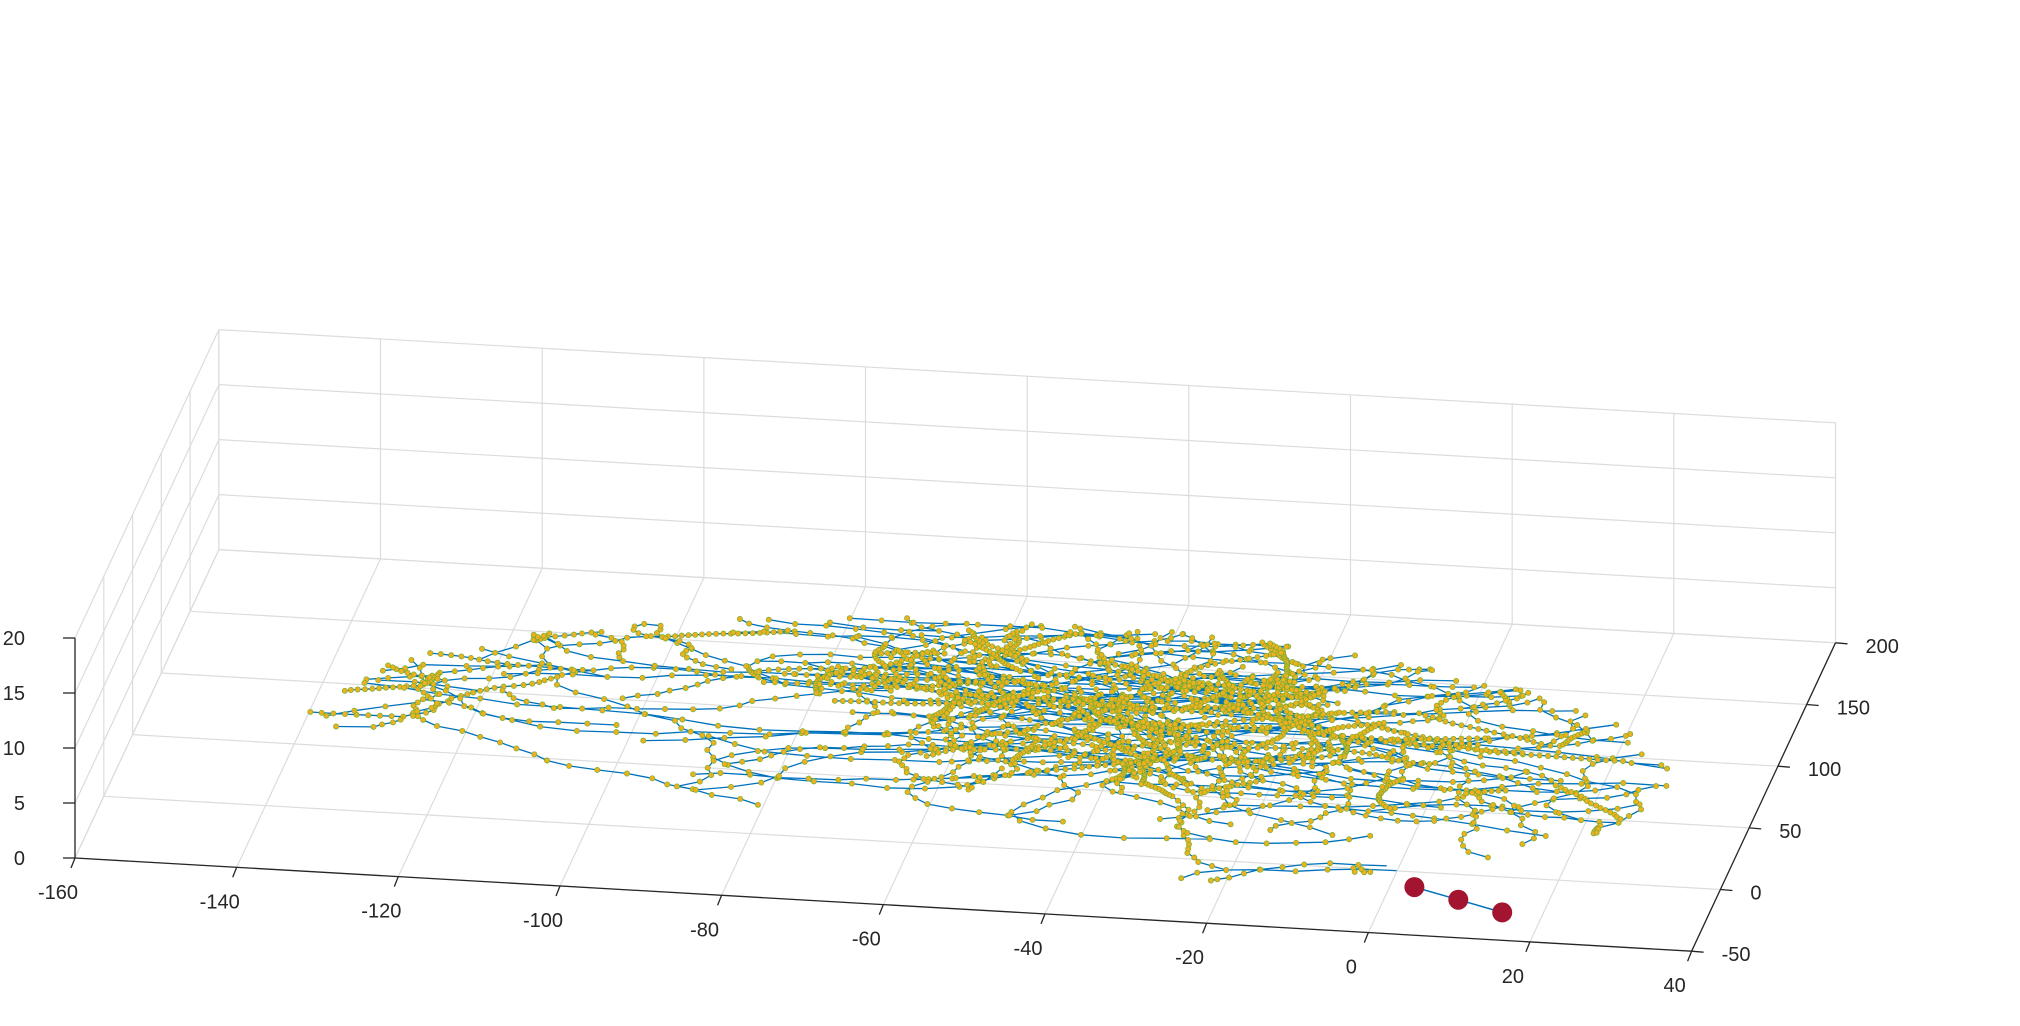 The height and width of the screenshot is (1026, 2020). What do you see at coordinates (396, 881) in the screenshot?
I see `x-tick` at bounding box center [396, 881].